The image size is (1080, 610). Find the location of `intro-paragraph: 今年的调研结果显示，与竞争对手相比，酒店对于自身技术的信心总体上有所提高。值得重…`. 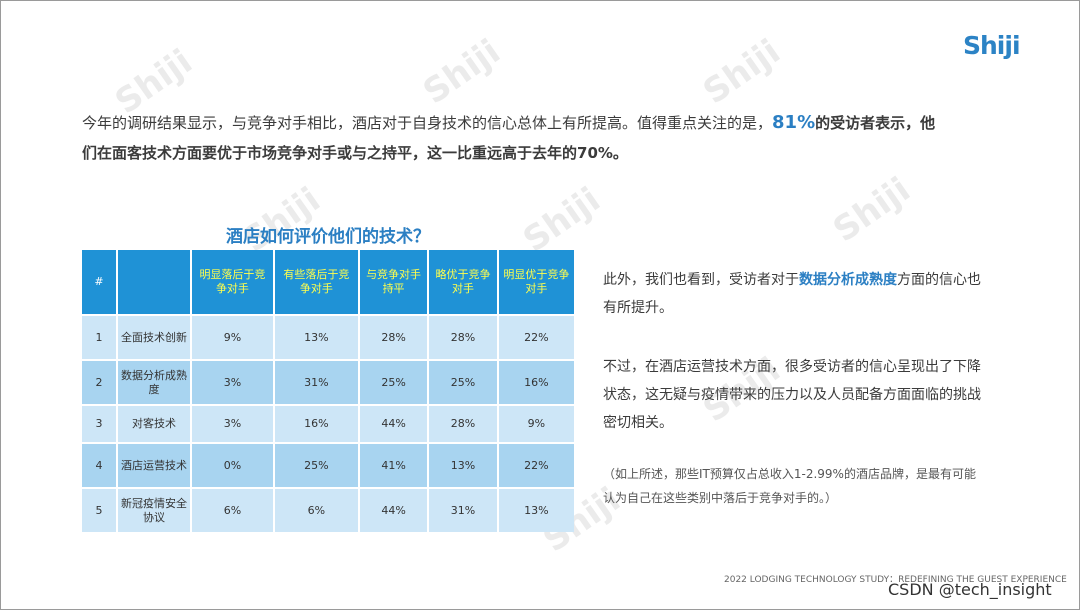

intro-paragraph: 今年的调研结果显示，与竞争对手相比，酒店对于自身技术的信心总体上有所提高。值得重… is located at coordinates (532, 138).